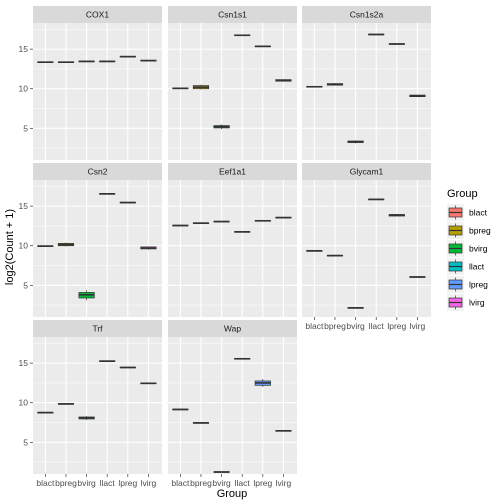 The width and height of the screenshot is (504, 504). What do you see at coordinates (477, 267) in the screenshot?
I see `legend-label: llact` at bounding box center [477, 267].